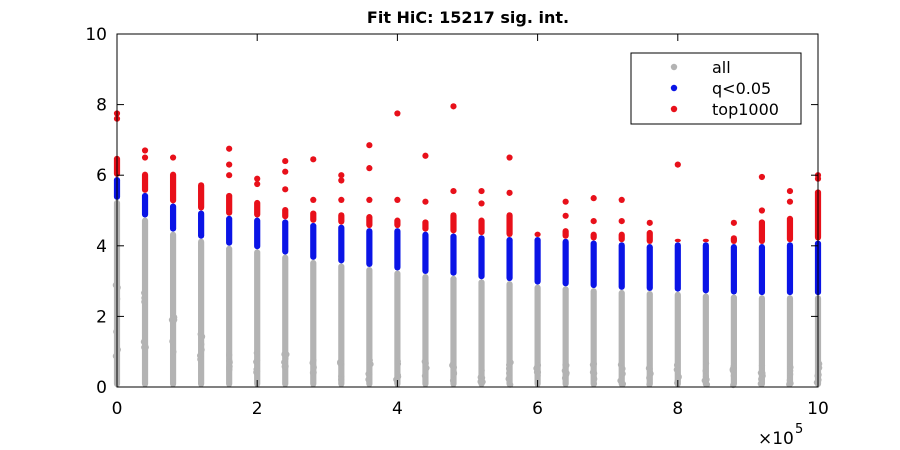 The width and height of the screenshot is (900, 450). What do you see at coordinates (677, 409) in the screenshot?
I see `x-tick-label: 8` at bounding box center [677, 409].